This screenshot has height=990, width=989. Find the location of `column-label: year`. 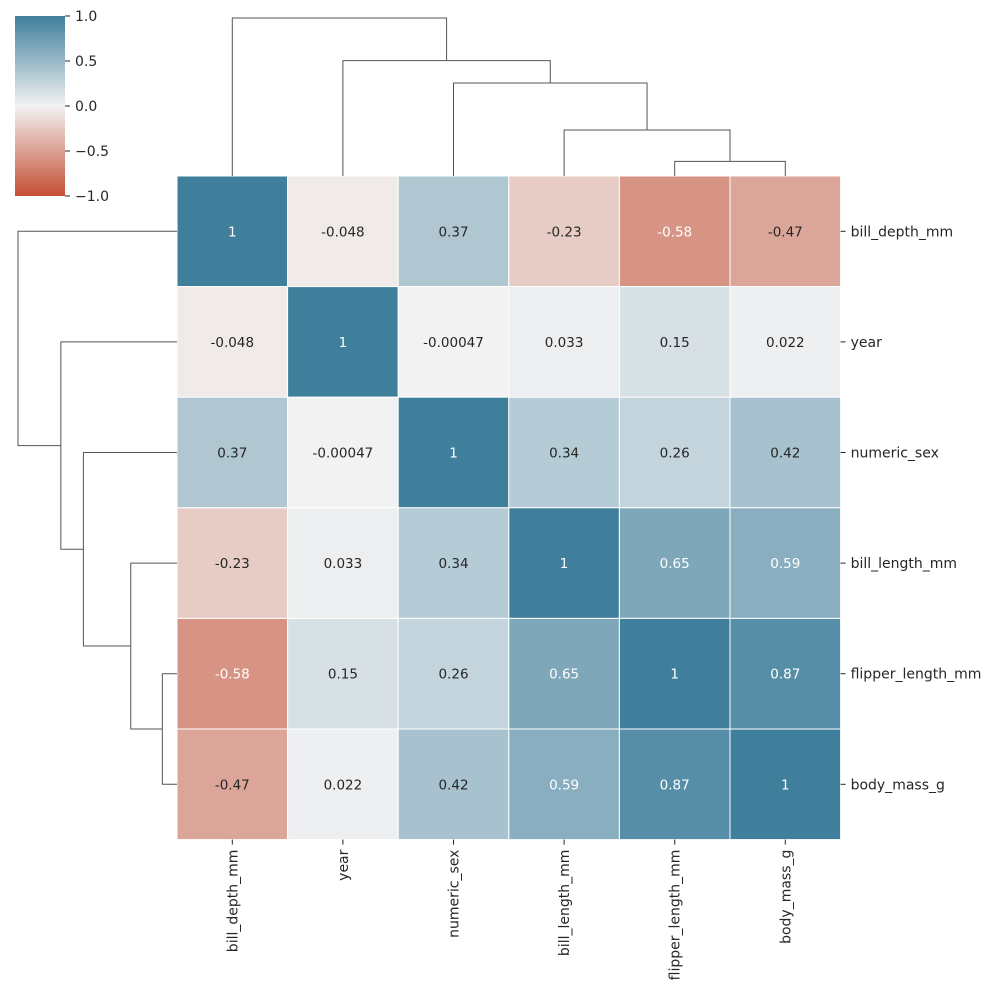

column-label: year is located at coordinates (344, 864).